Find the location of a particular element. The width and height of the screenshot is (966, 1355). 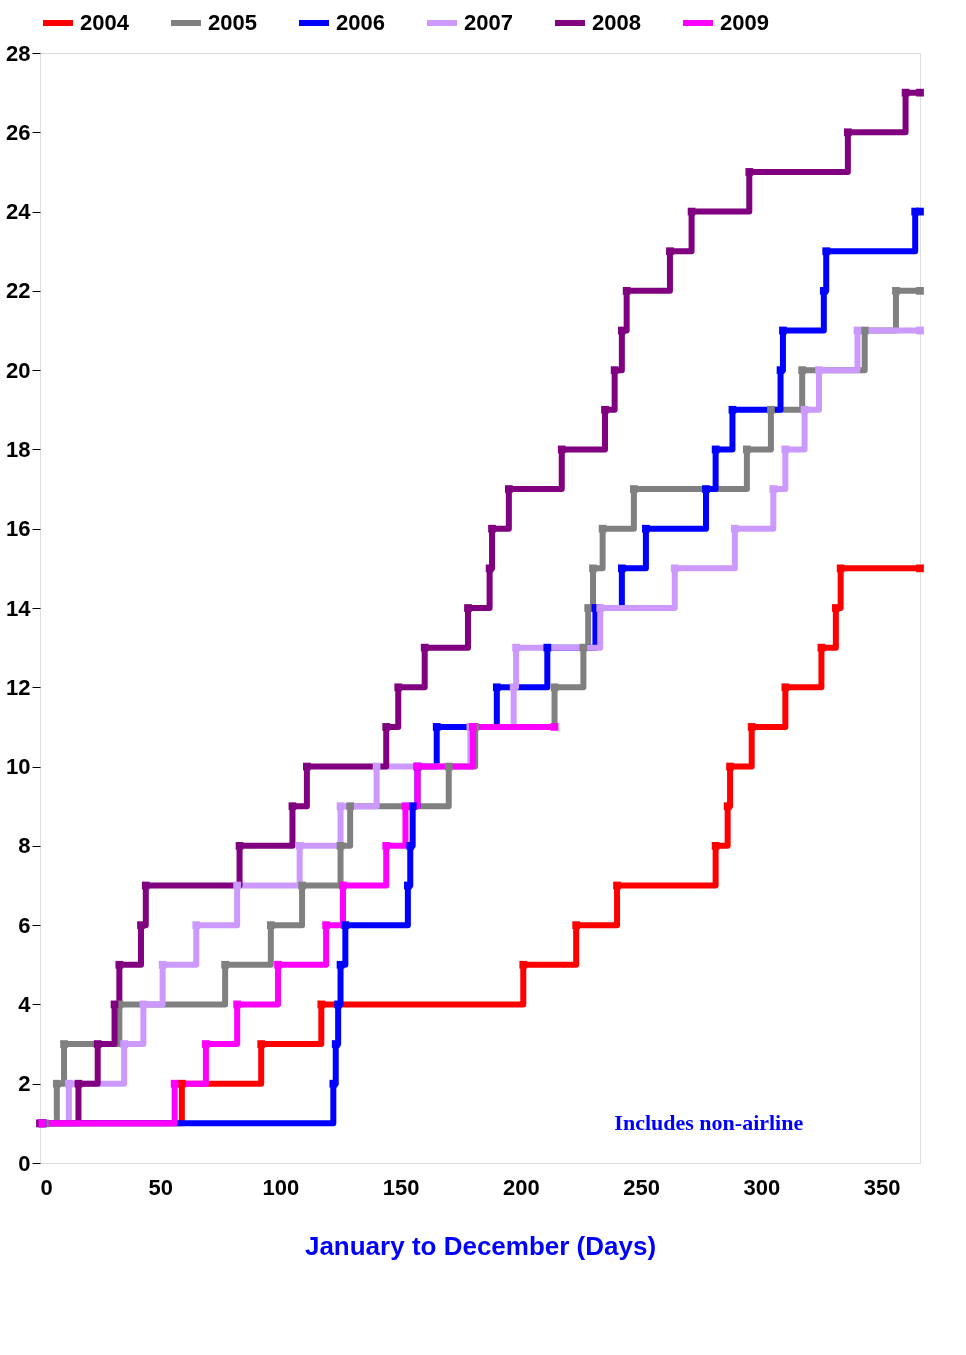

legend-label: 2004 is located at coordinates (105, 22).